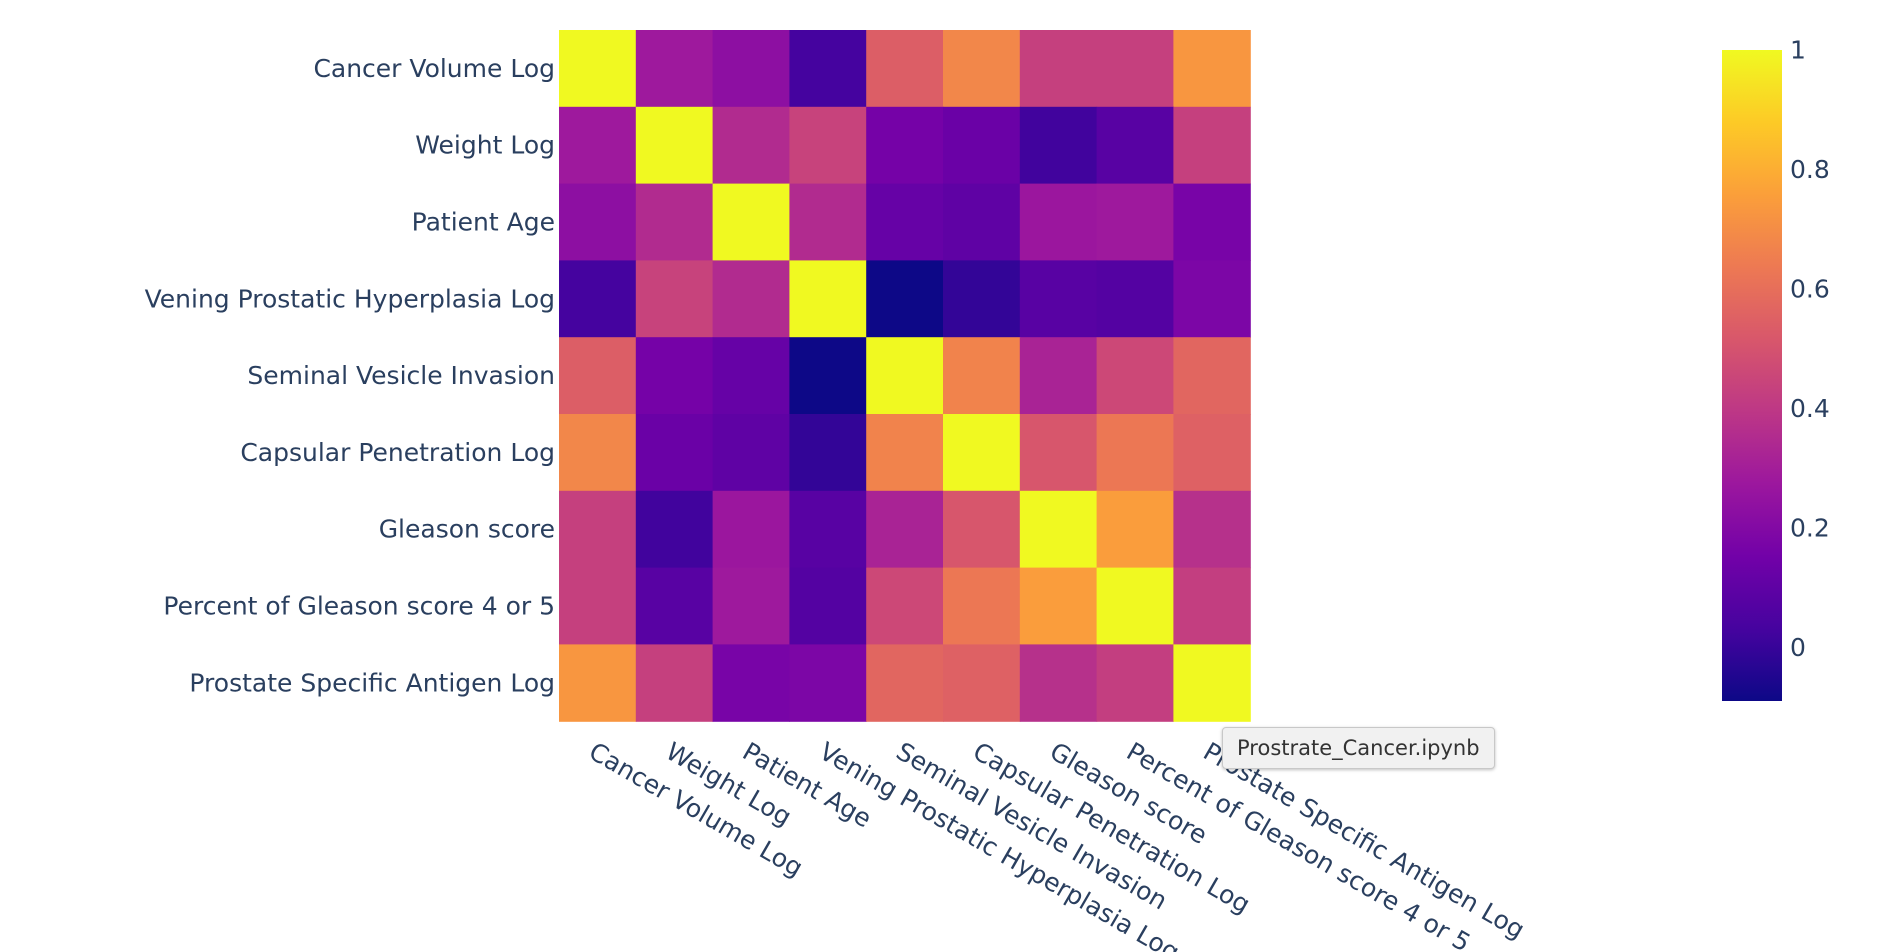  Describe the element at coordinates (401, 375) in the screenshot. I see `y-tick-label: Seminal Vesicle Invasion` at that location.